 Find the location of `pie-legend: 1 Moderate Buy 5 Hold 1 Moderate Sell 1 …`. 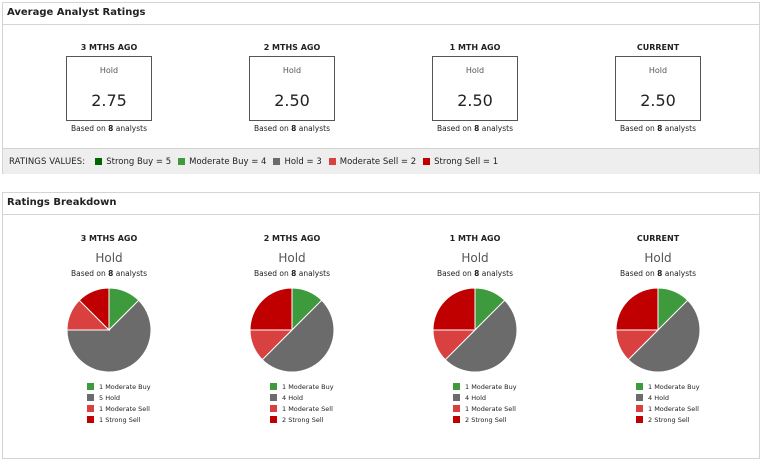

pie-legend: 1 Moderate Buy 5 Hold 1 Moderate Sell 1 … is located at coordinates (133, 403).